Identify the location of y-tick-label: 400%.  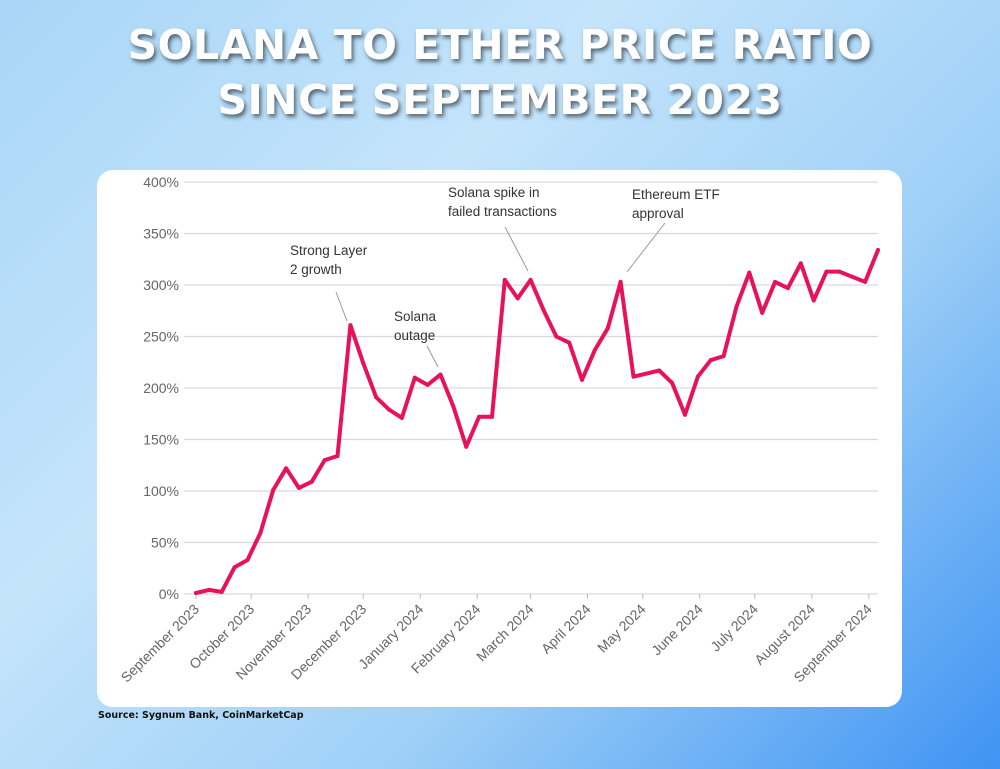
(161, 182).